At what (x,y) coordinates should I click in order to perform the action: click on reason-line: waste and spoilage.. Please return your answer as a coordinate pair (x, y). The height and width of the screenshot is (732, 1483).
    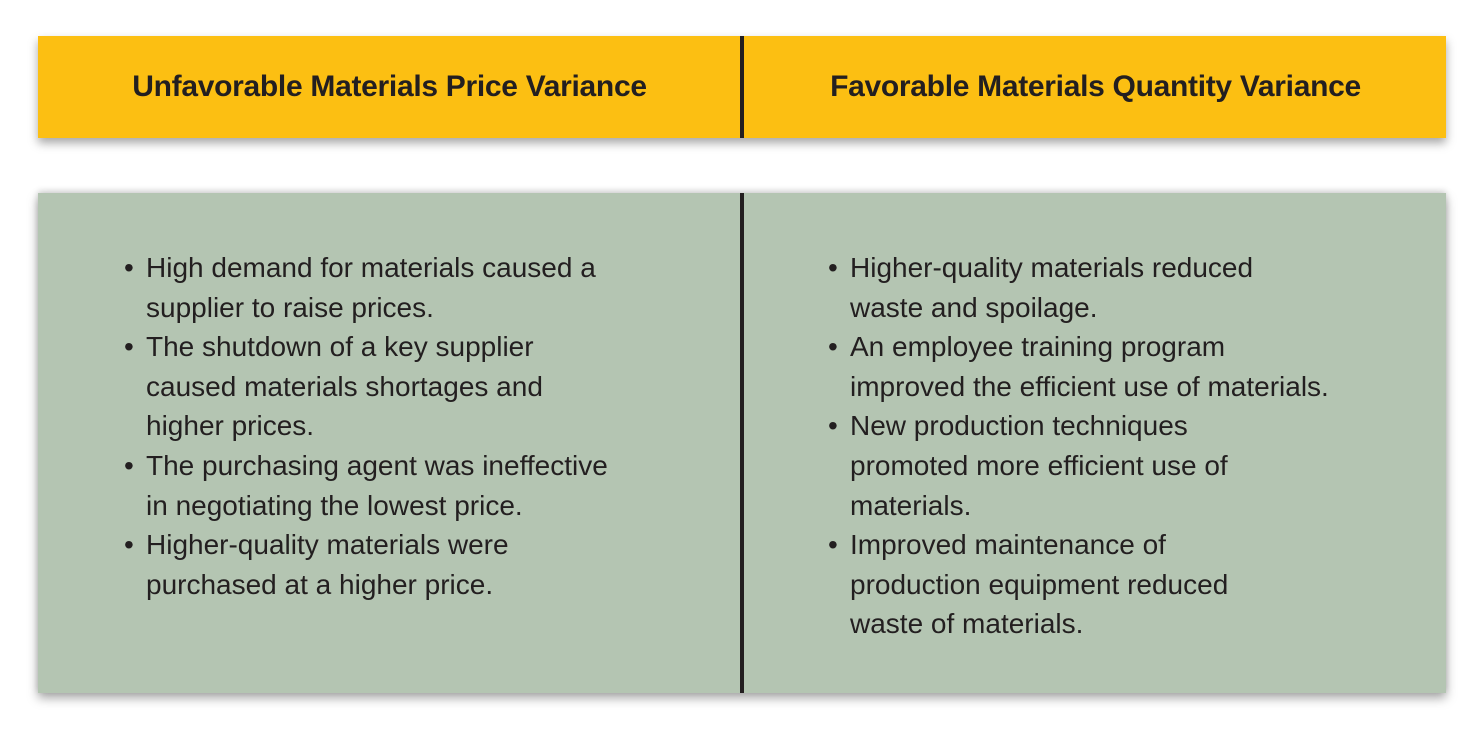
    Looking at the image, I should click on (974, 307).